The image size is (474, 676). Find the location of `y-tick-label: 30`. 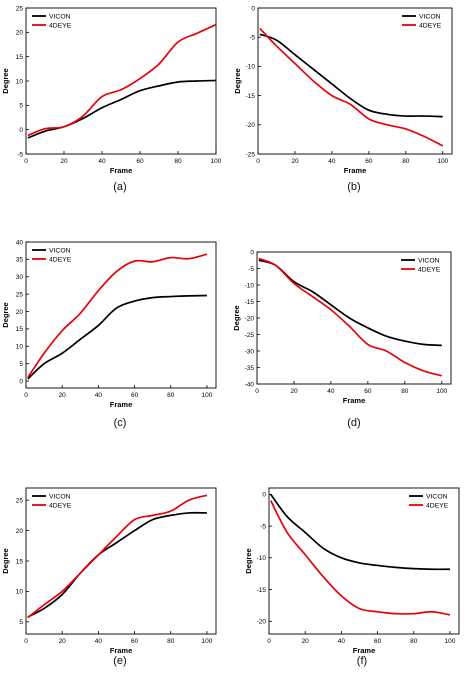

y-tick-label: 30 is located at coordinates (20, 277).